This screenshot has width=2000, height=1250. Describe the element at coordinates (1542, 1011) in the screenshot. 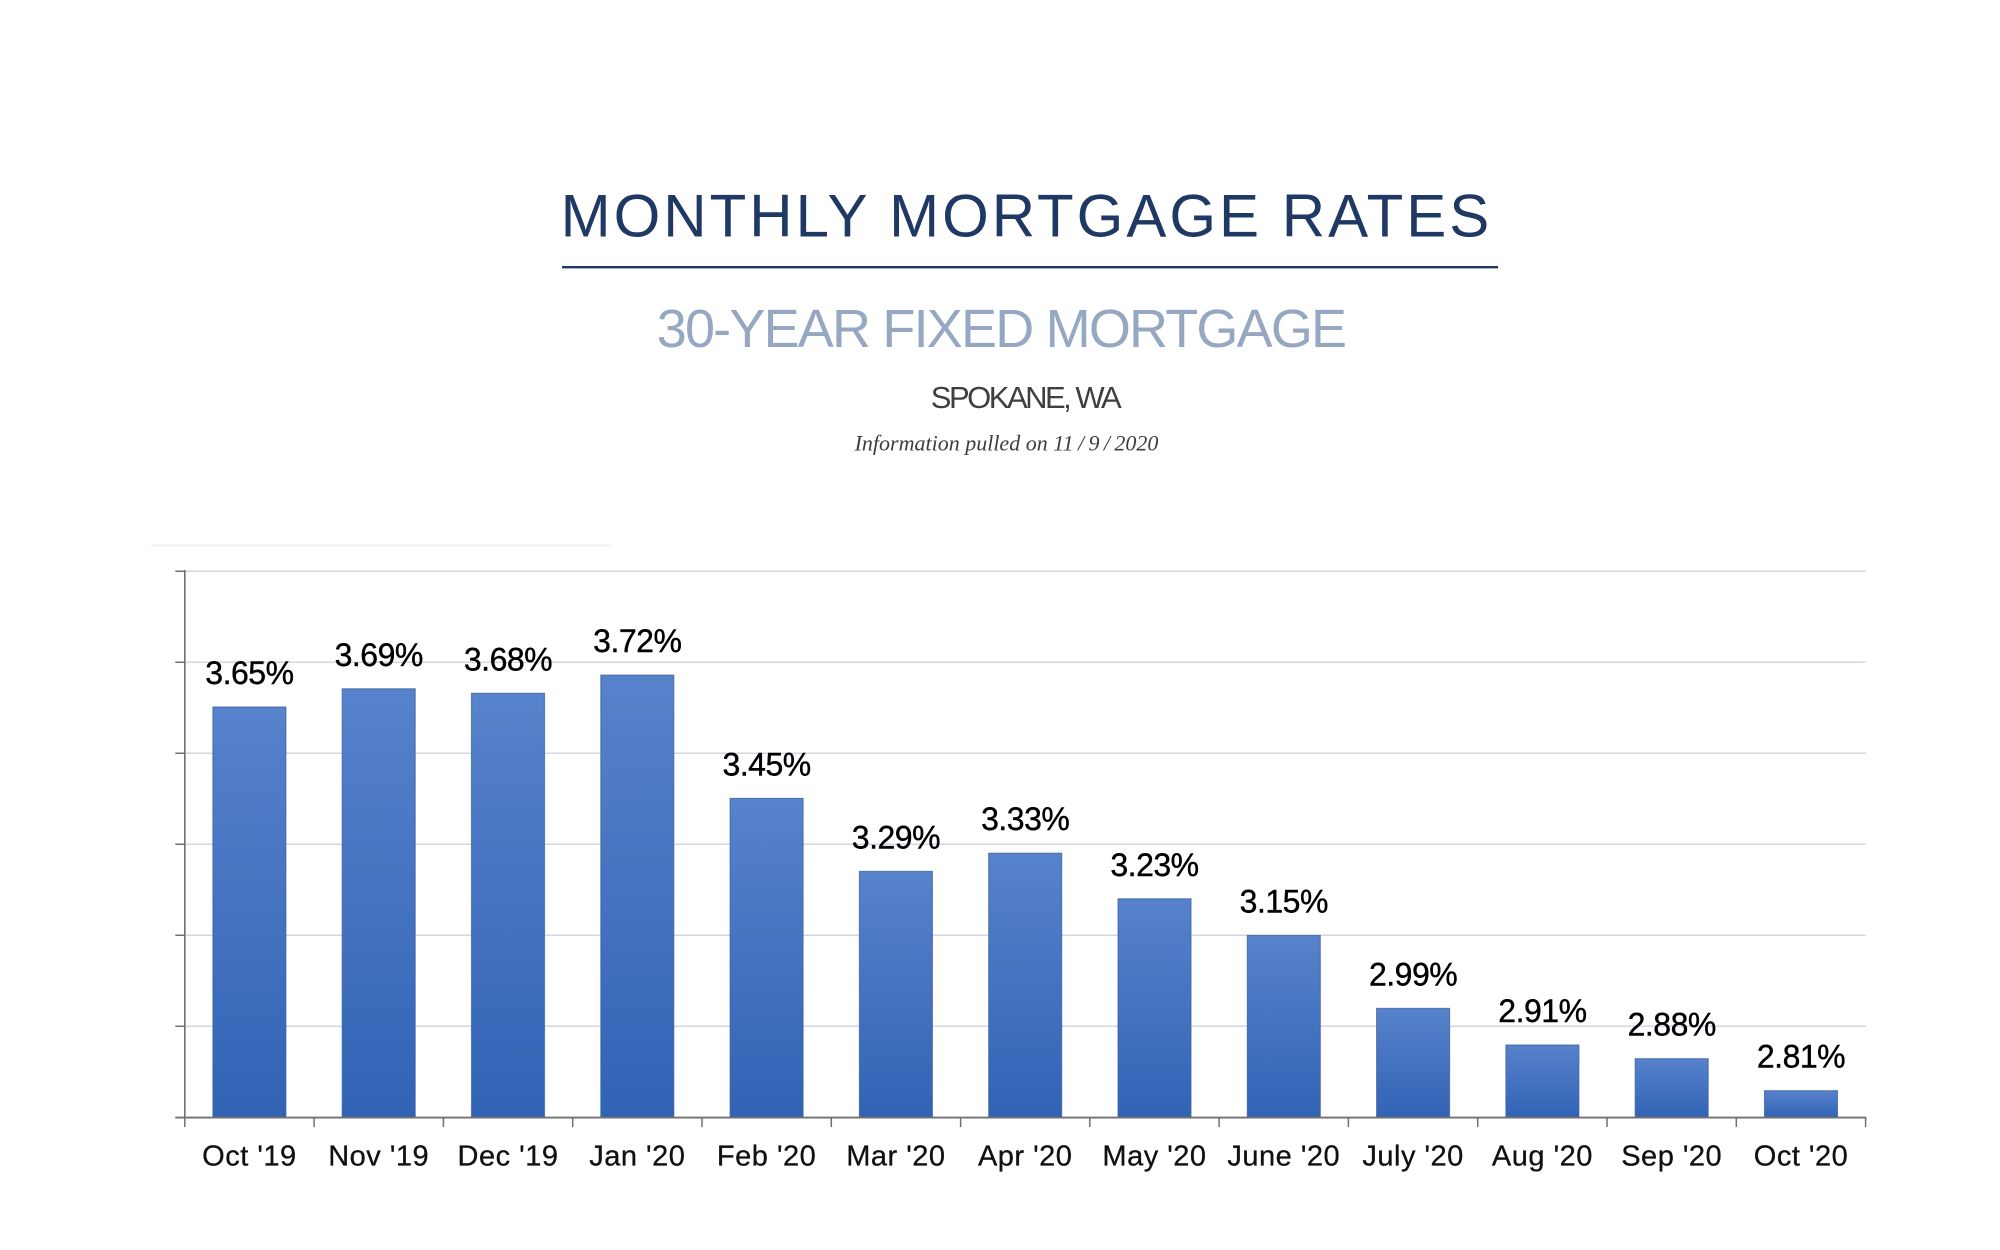

I see `svg-text: 2.91%` at that location.